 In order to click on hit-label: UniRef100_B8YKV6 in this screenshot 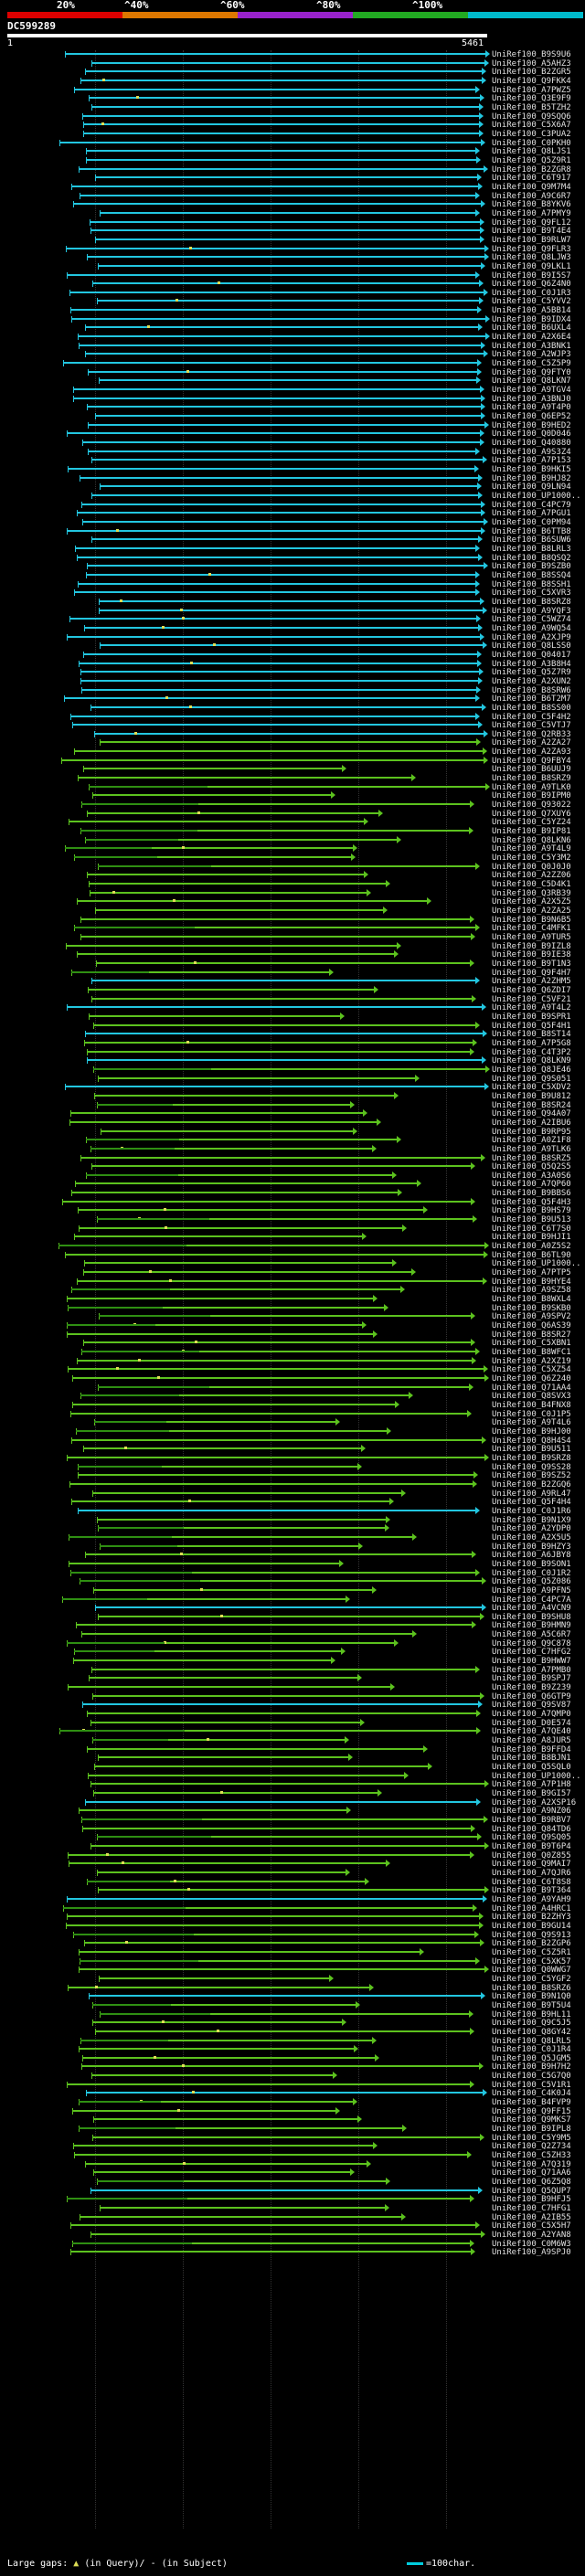, I will do `click(532, 205)`.